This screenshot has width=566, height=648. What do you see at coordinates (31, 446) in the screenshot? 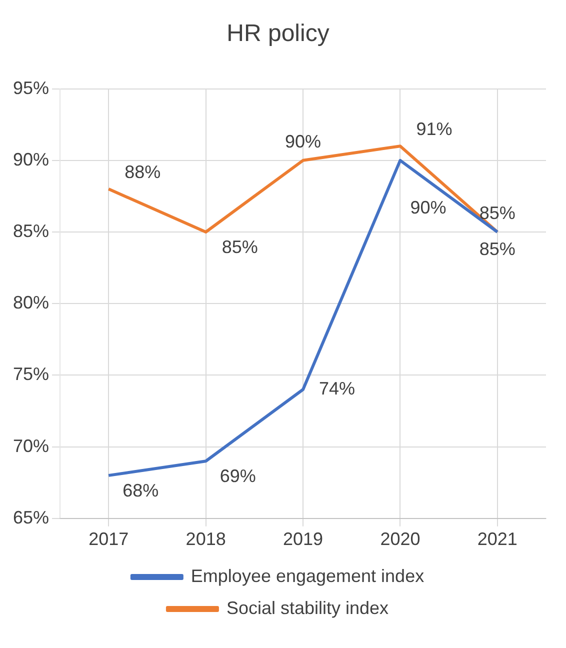
I see `y-tick-label: 70%` at bounding box center [31, 446].